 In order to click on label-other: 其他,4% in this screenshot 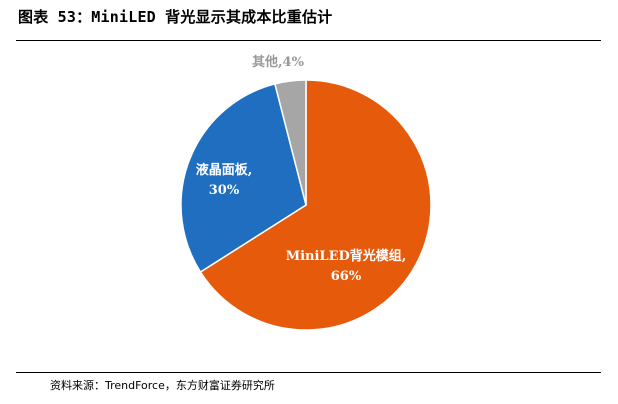, I will do `click(278, 62)`.